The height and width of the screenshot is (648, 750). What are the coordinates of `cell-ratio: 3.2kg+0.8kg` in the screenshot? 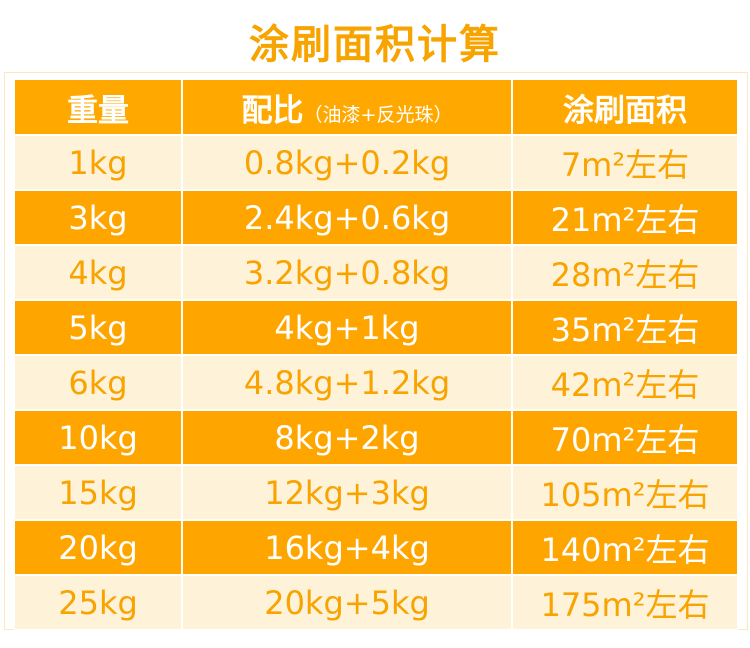 It's located at (347, 272).